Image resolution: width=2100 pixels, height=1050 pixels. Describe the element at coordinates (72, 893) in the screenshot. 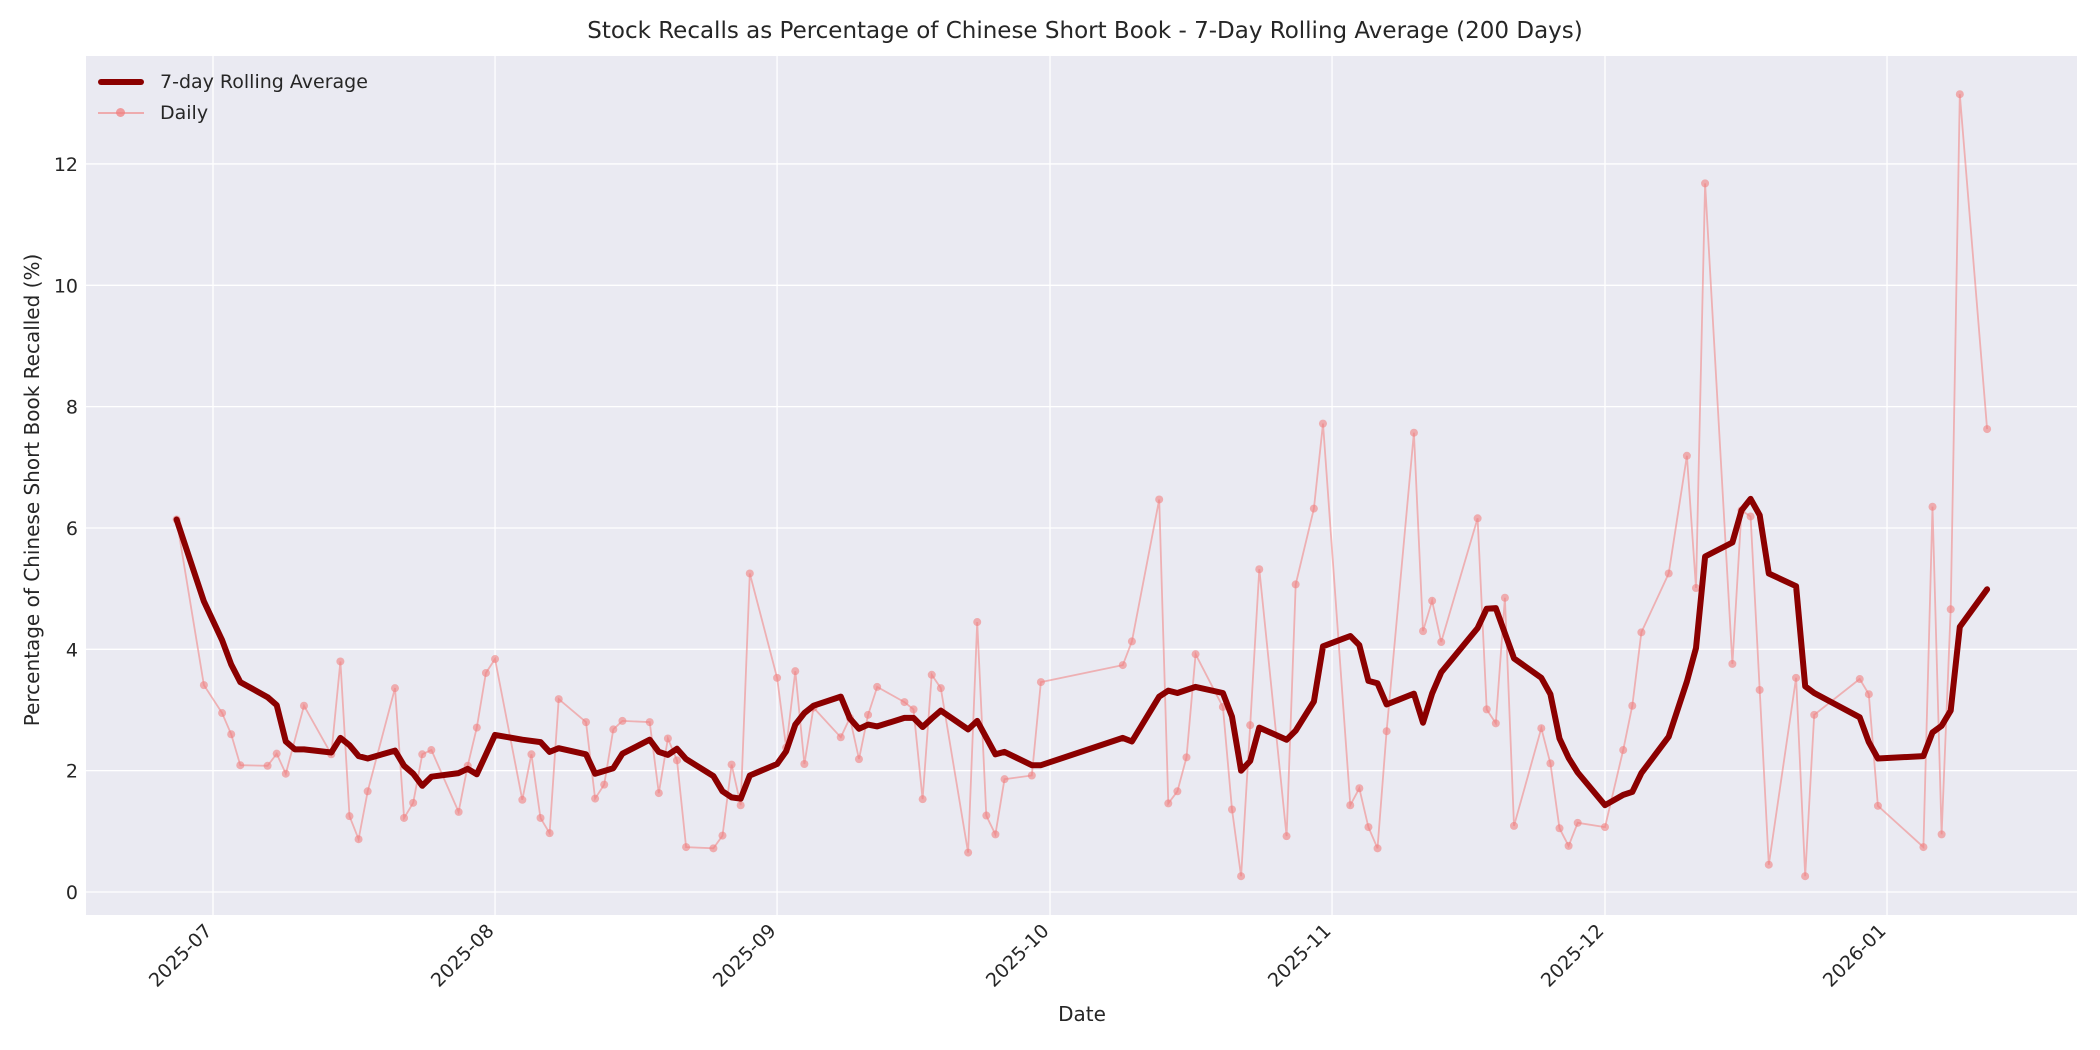

I see `y-tick-label: 0` at that location.